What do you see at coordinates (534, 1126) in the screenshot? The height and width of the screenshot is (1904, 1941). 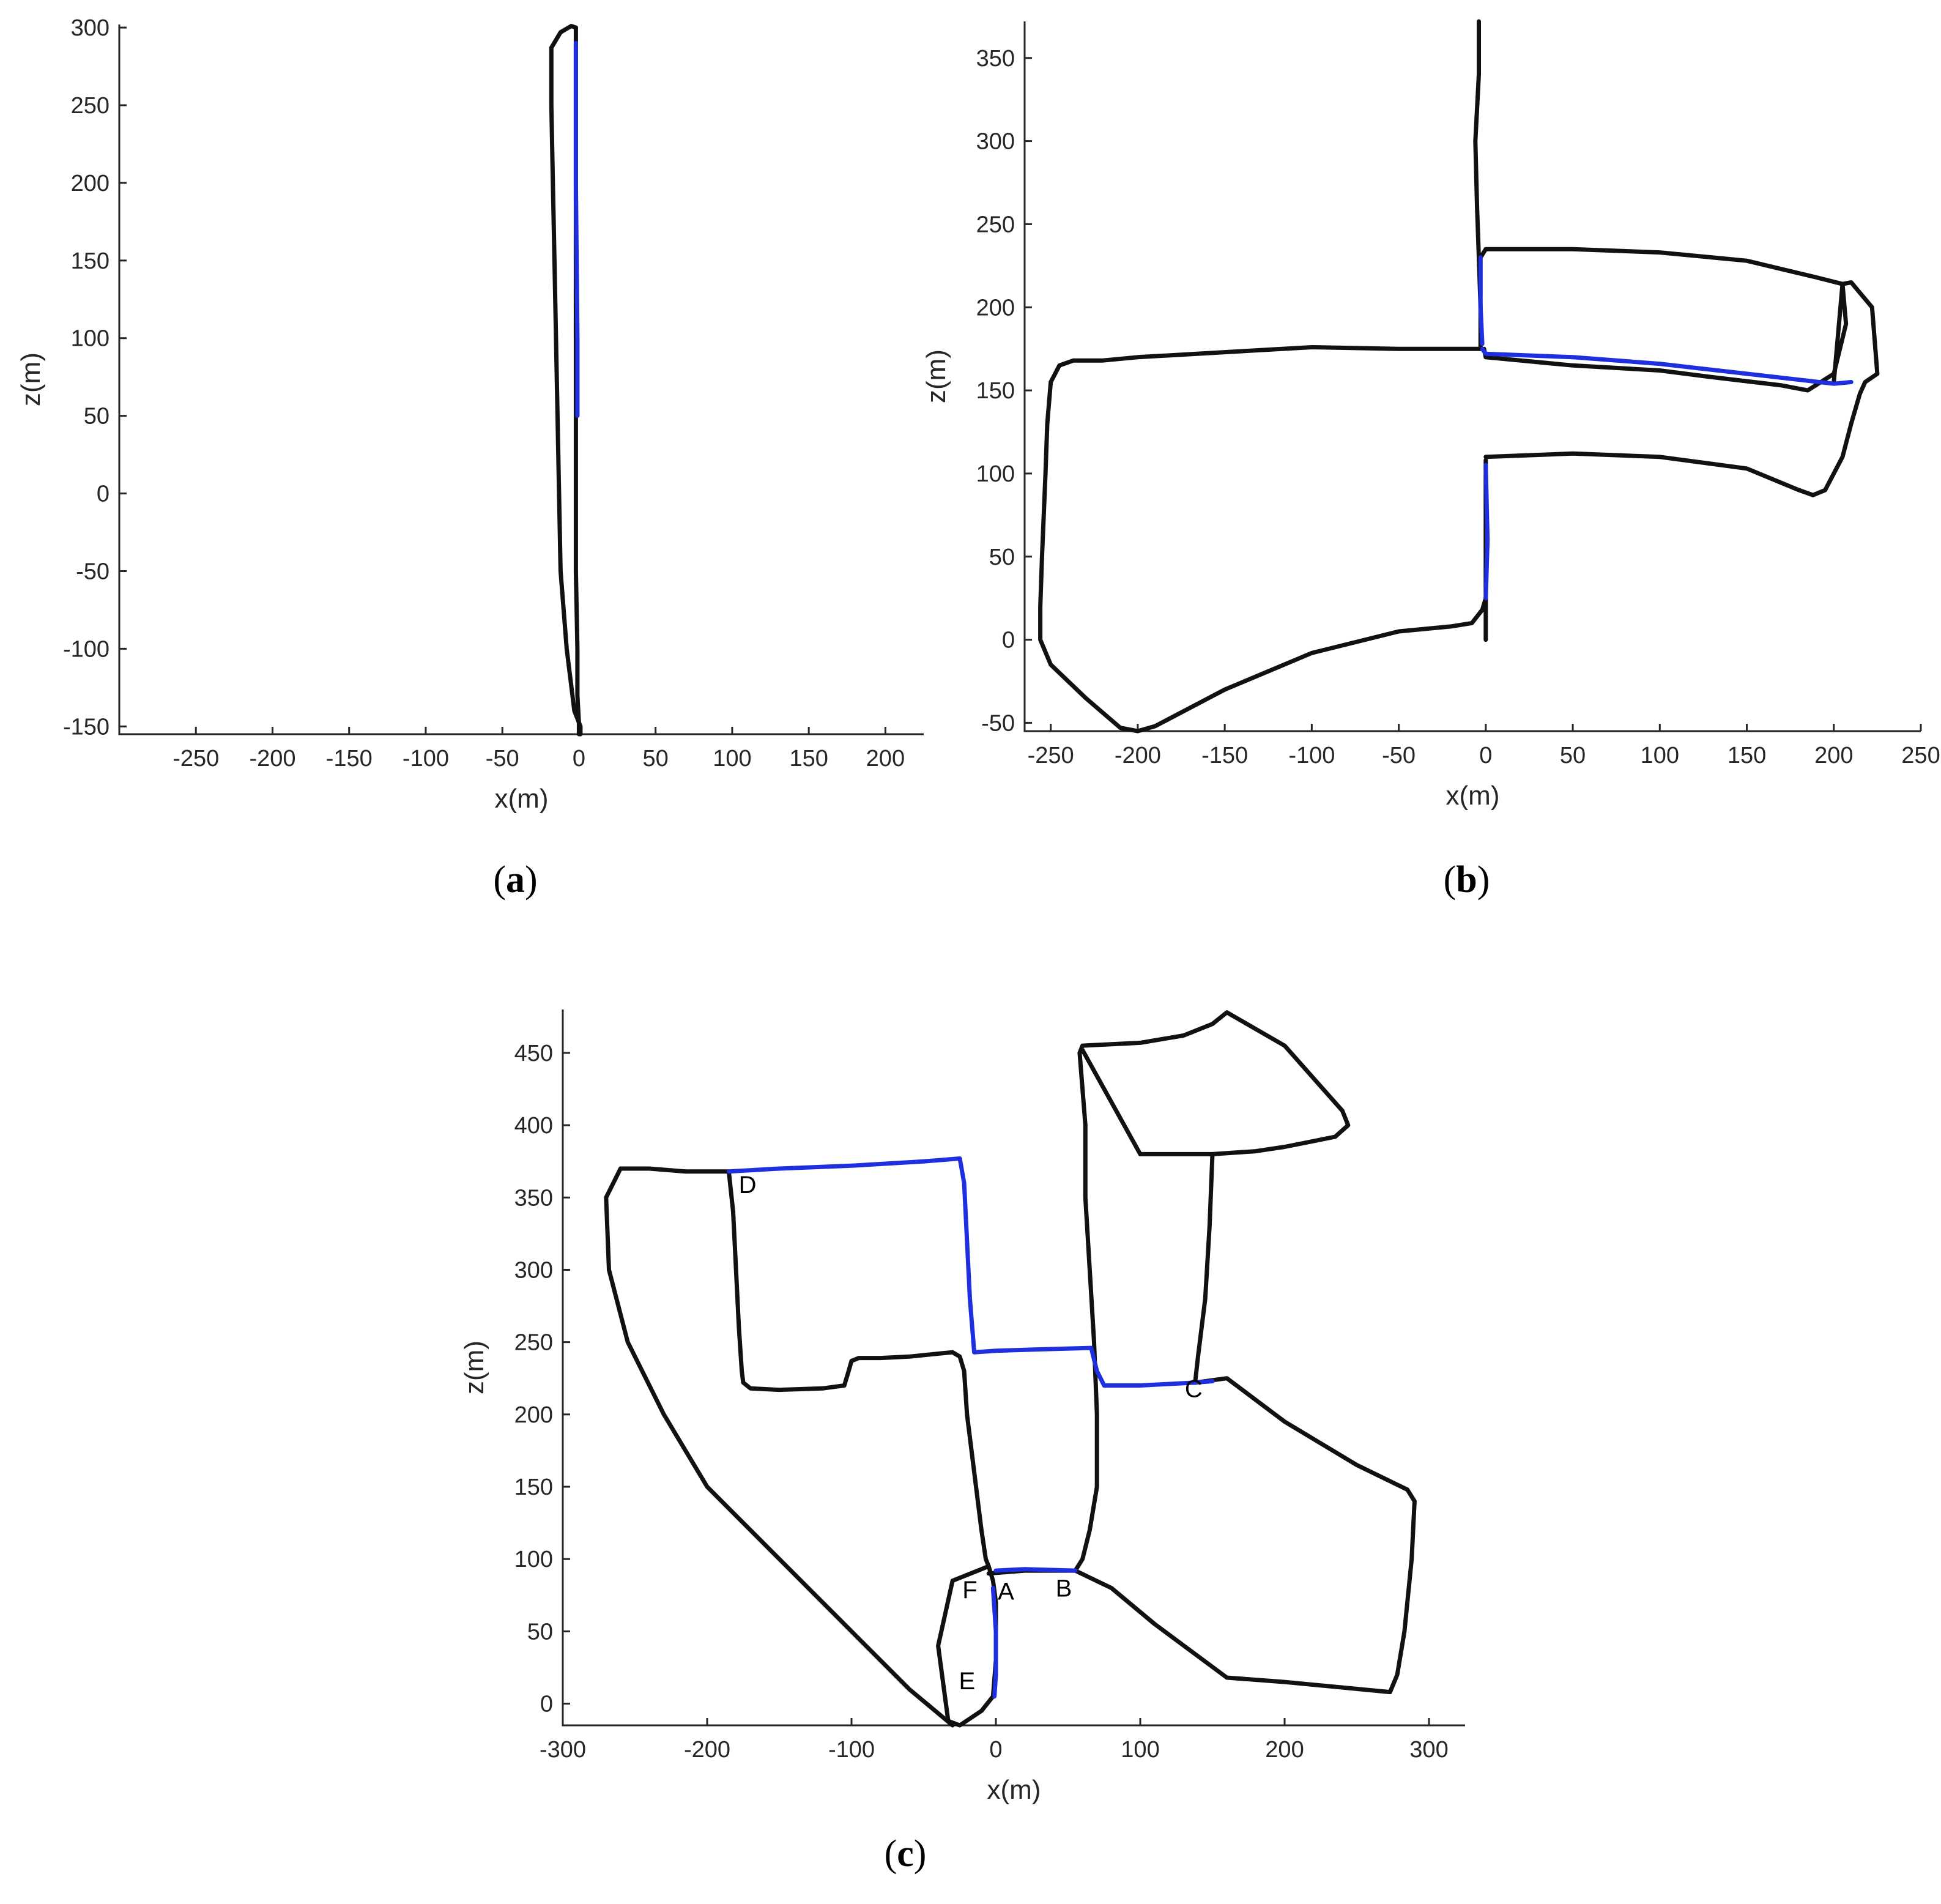 I see `y-tick-label: 400` at bounding box center [534, 1126].